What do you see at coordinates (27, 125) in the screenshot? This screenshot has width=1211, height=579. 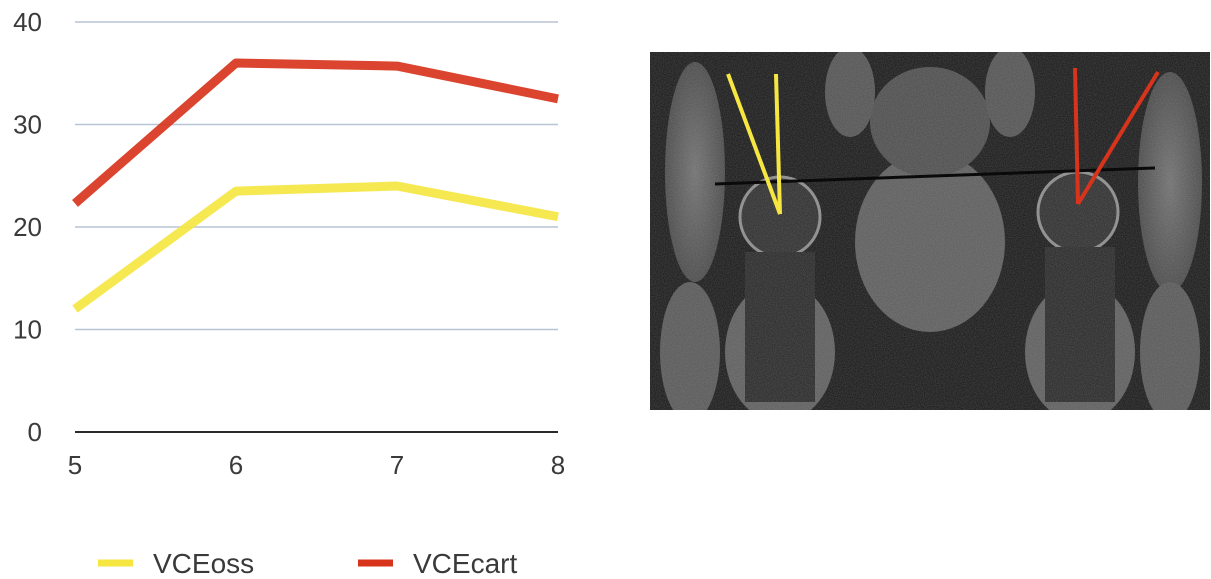 I see `y-tick-label: 30` at bounding box center [27, 125].